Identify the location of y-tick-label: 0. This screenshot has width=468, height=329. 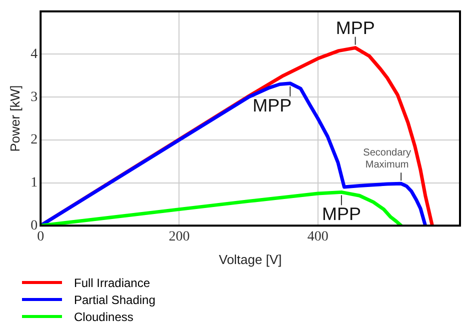
(34, 226).